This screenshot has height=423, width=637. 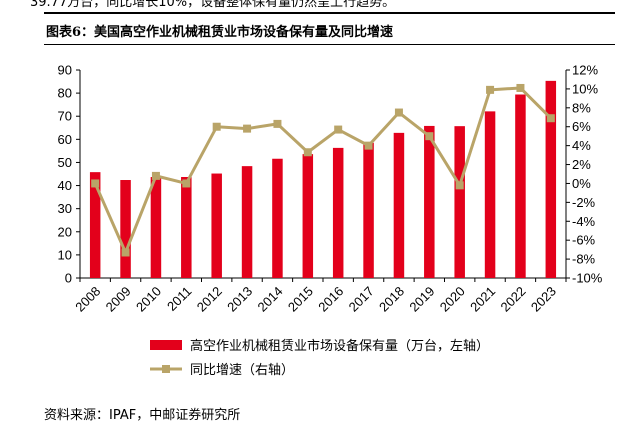 What do you see at coordinates (338, 212) in the screenshot?
I see `bar-2016` at bounding box center [338, 212].